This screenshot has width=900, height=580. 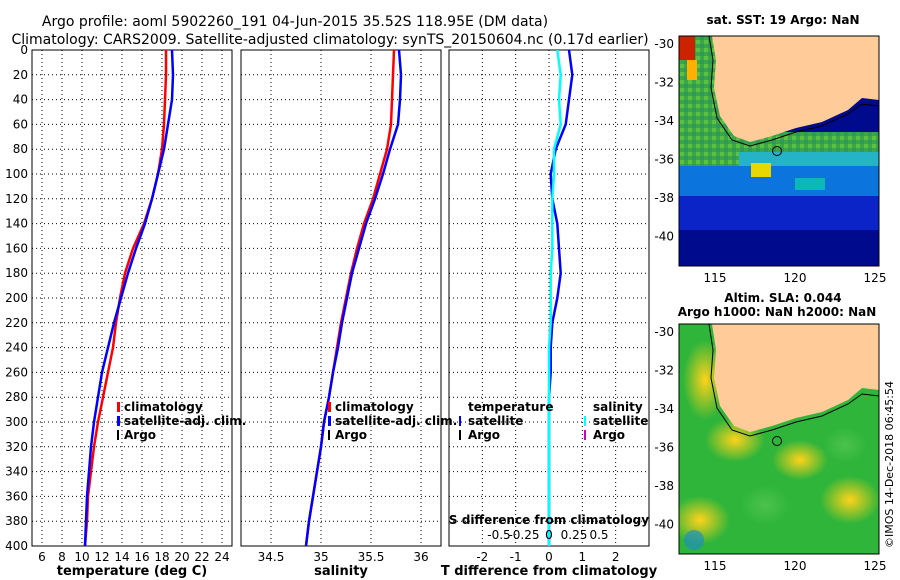 I want to click on sla-land, so click(x=795, y=378).